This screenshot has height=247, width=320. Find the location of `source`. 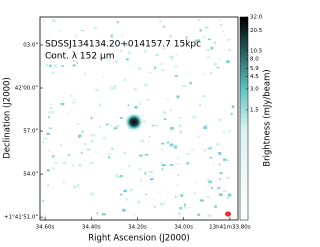

source is located at coordinates (134, 122).